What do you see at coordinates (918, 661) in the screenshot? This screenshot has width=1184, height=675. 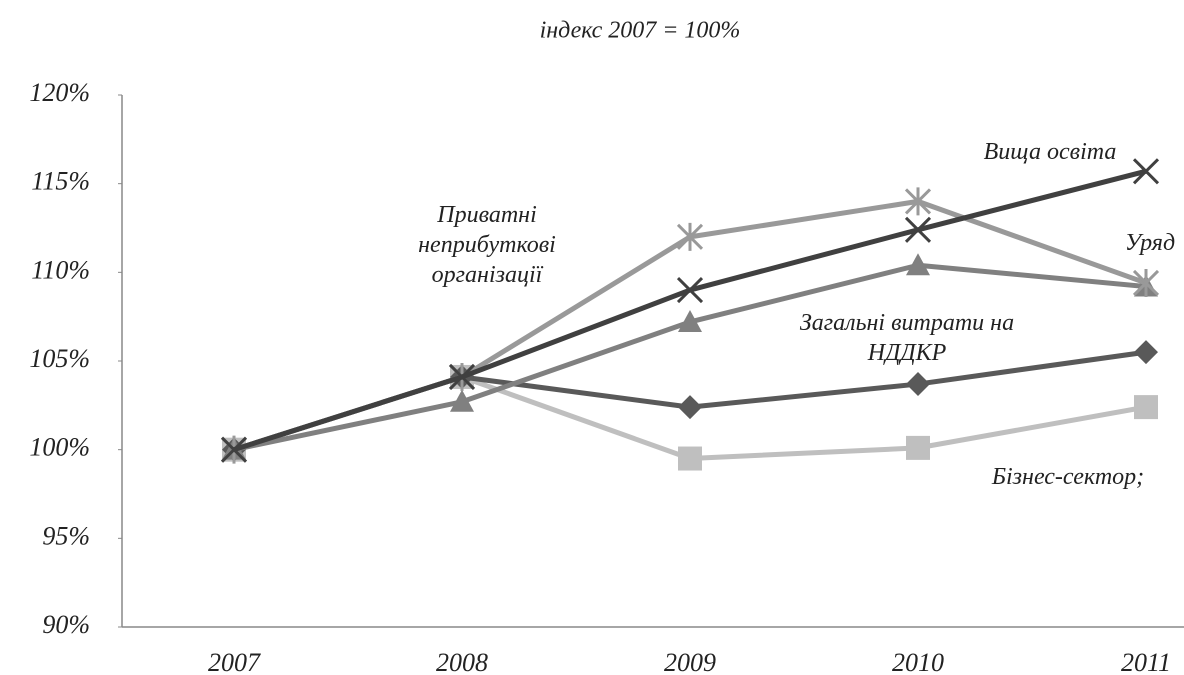 I see `x-tick-label: 2010` at bounding box center [918, 661].